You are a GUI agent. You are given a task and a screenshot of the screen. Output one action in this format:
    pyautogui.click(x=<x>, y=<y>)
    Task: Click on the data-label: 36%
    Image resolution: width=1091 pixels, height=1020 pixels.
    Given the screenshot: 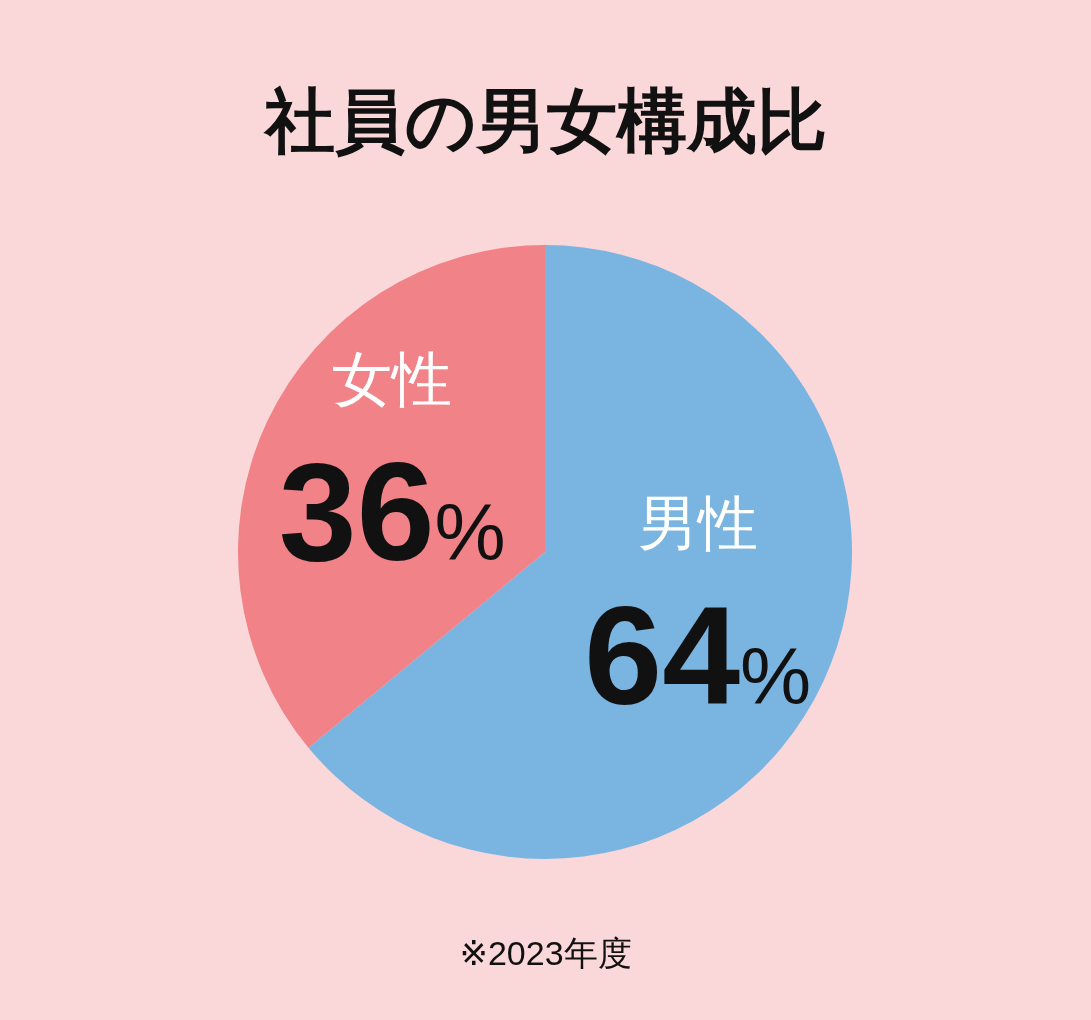 What is the action you would take?
    pyautogui.click(x=392, y=512)
    